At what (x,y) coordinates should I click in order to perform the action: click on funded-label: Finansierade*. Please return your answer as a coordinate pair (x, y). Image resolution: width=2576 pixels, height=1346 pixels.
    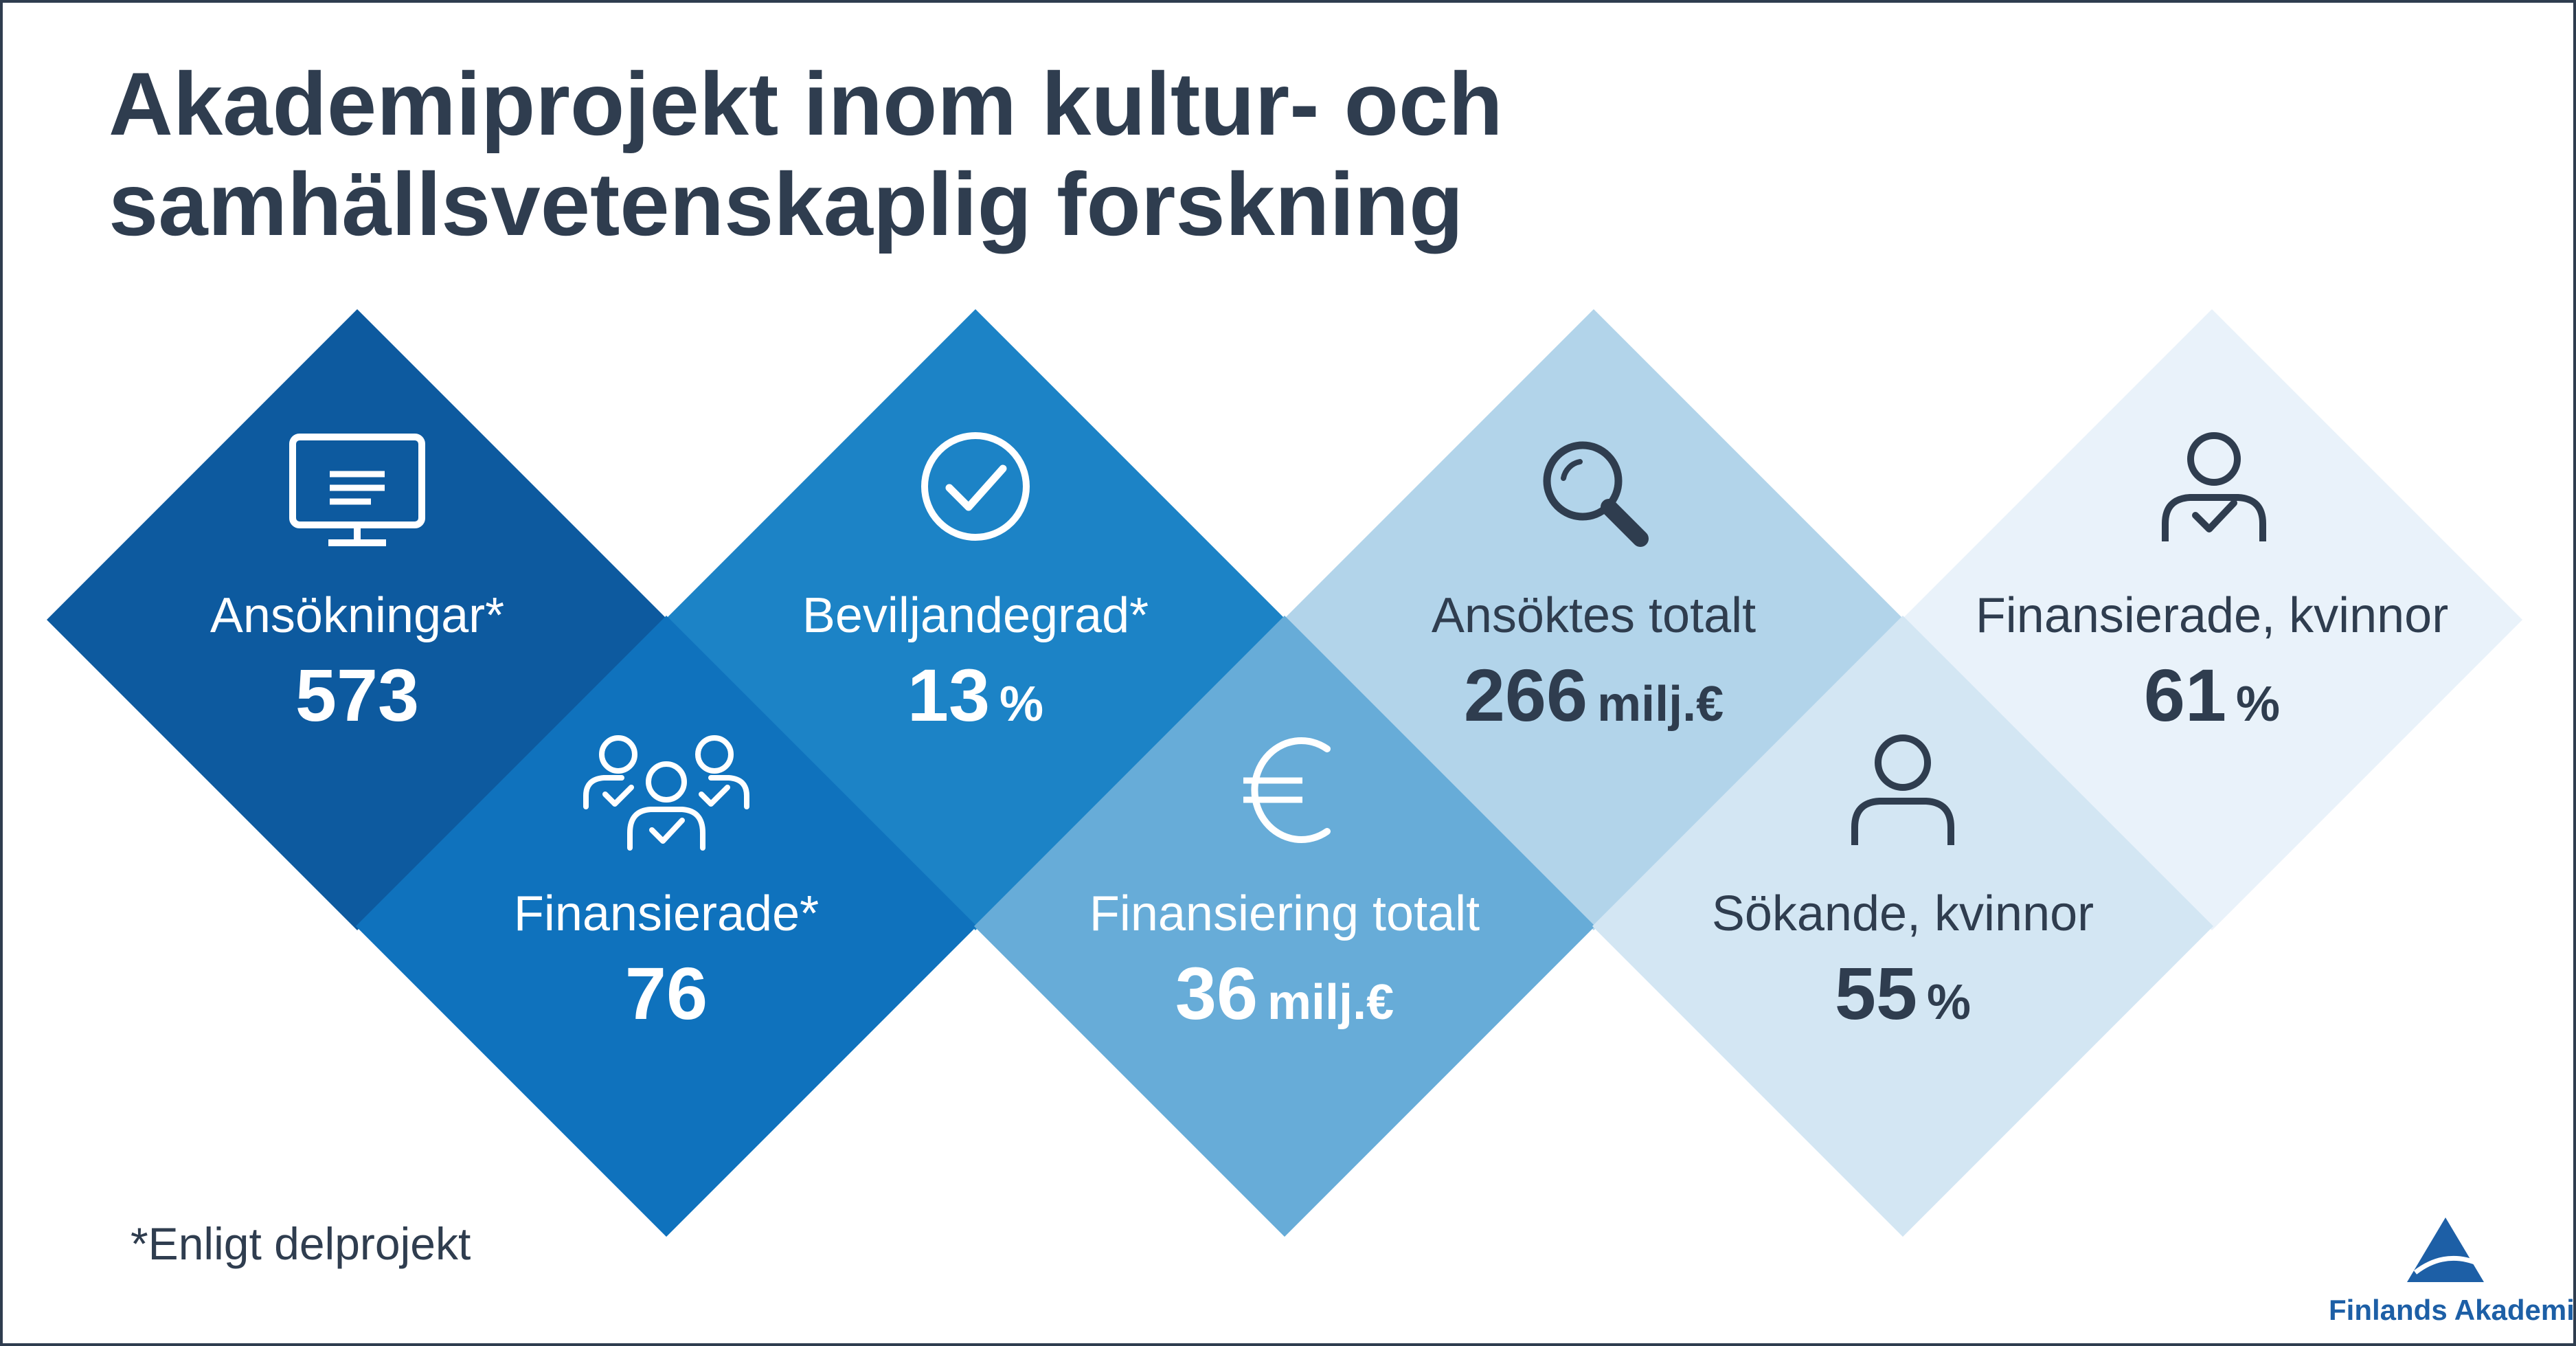
    Looking at the image, I should click on (666, 913).